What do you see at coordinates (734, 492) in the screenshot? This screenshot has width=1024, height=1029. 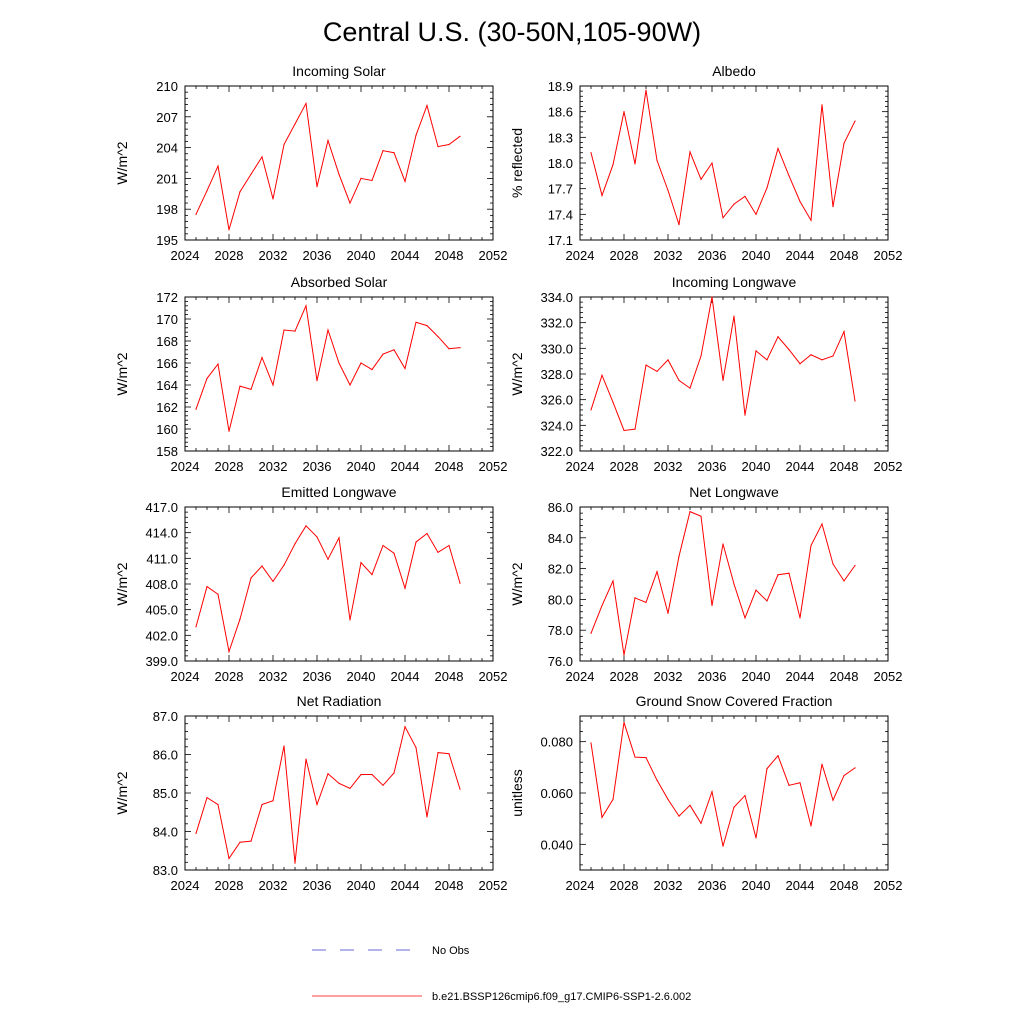 I see `panel-title: Net Longwave` at bounding box center [734, 492].